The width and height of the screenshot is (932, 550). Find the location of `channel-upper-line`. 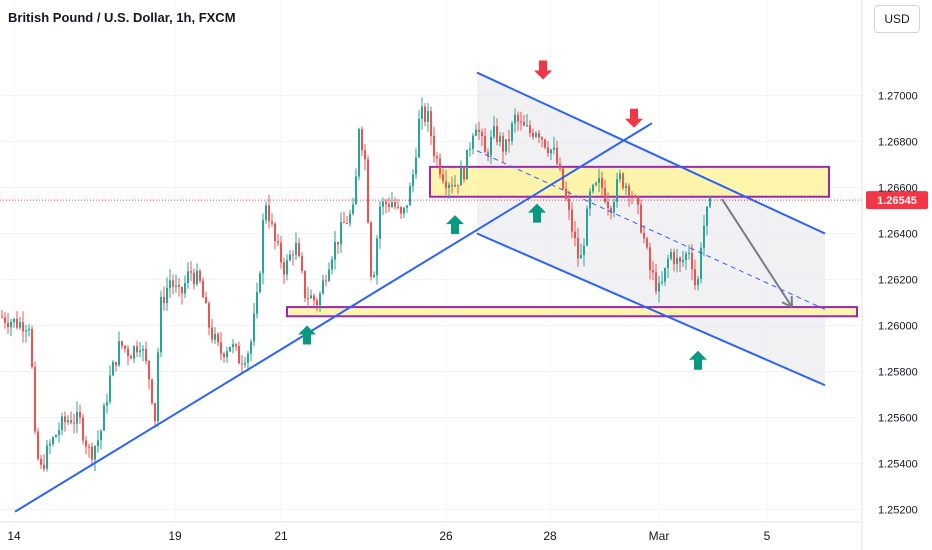

channel-upper-line is located at coordinates (651, 153).